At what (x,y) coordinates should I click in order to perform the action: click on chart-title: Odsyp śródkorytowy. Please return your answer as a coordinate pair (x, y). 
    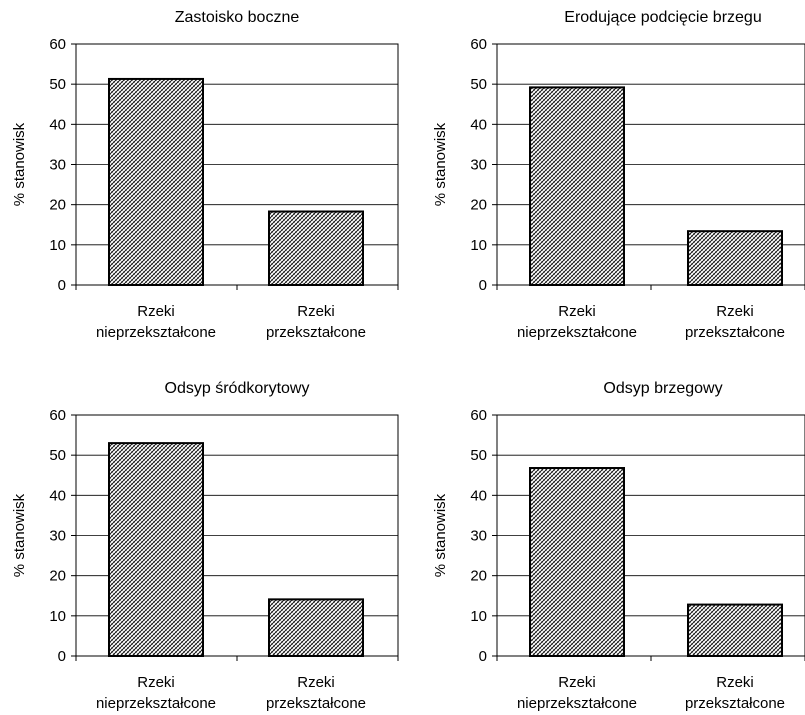
    Looking at the image, I should click on (237, 388).